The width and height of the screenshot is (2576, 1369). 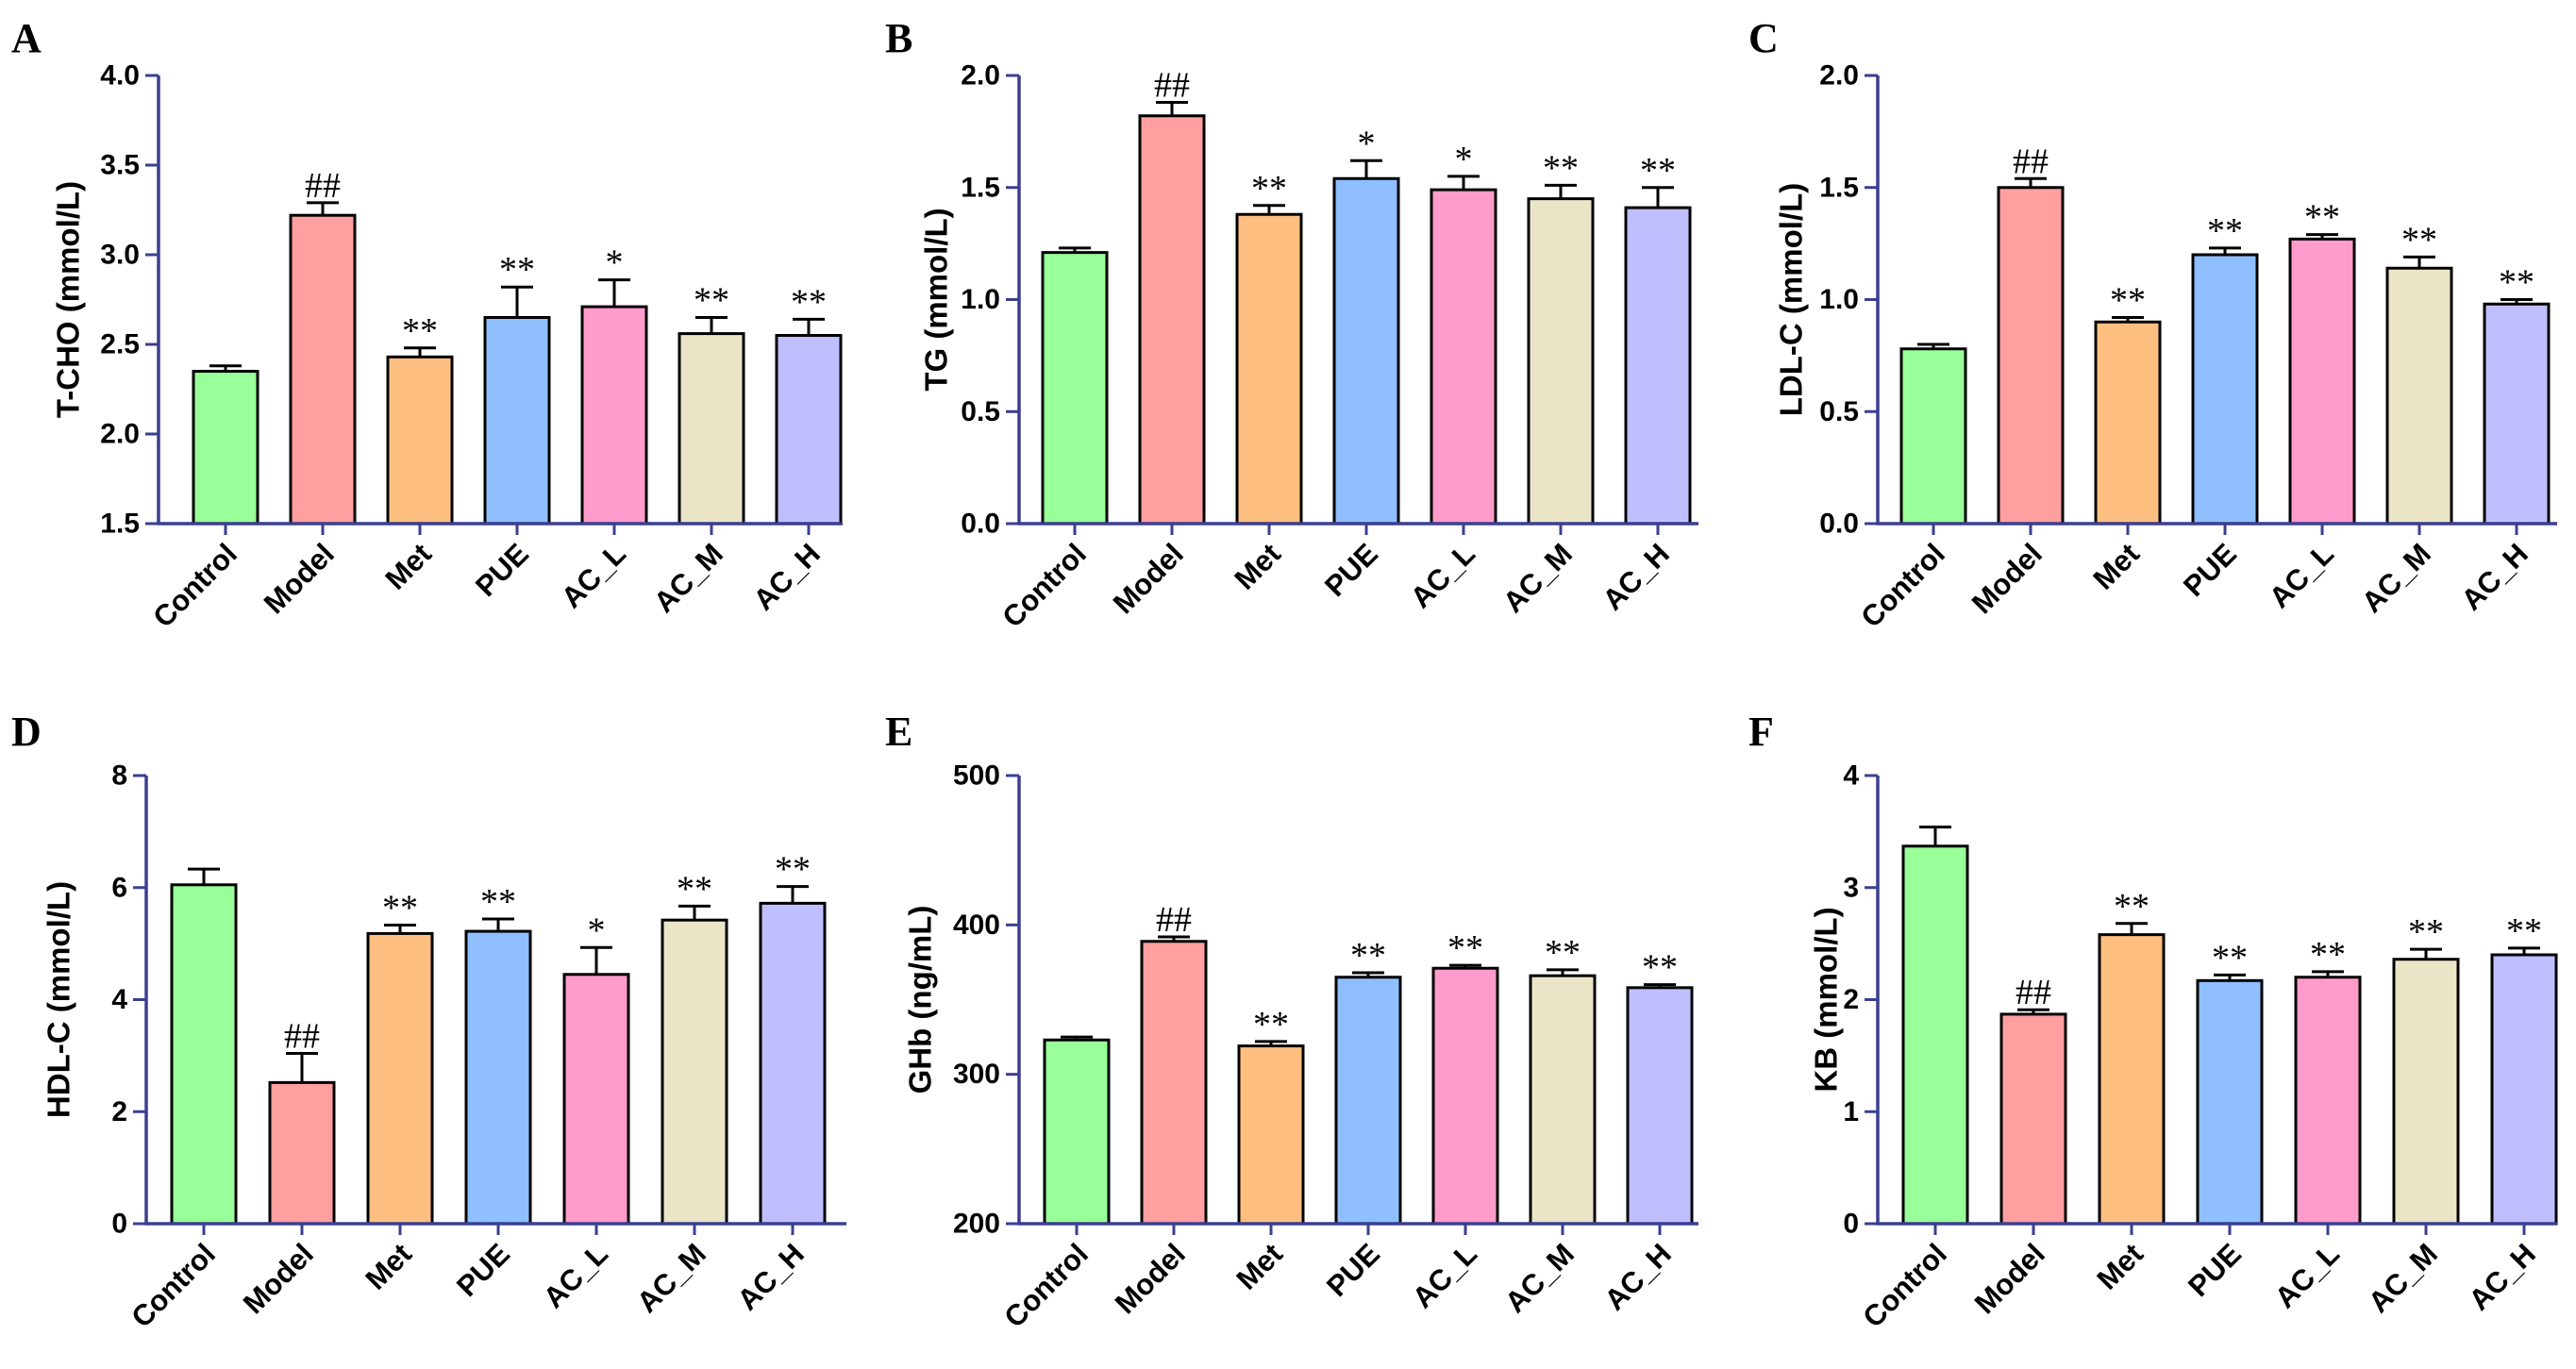 What do you see at coordinates (920, 1000) in the screenshot?
I see `y-axis-label: GHb (ng/mL)` at bounding box center [920, 1000].